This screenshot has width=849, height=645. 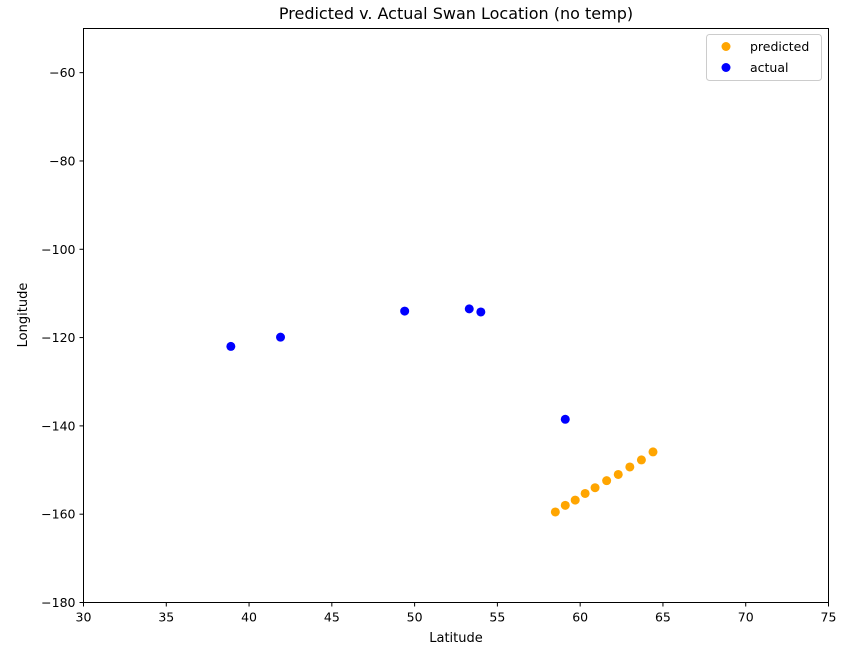 I want to click on y-tick-label-0: −60, so click(x=62, y=72).